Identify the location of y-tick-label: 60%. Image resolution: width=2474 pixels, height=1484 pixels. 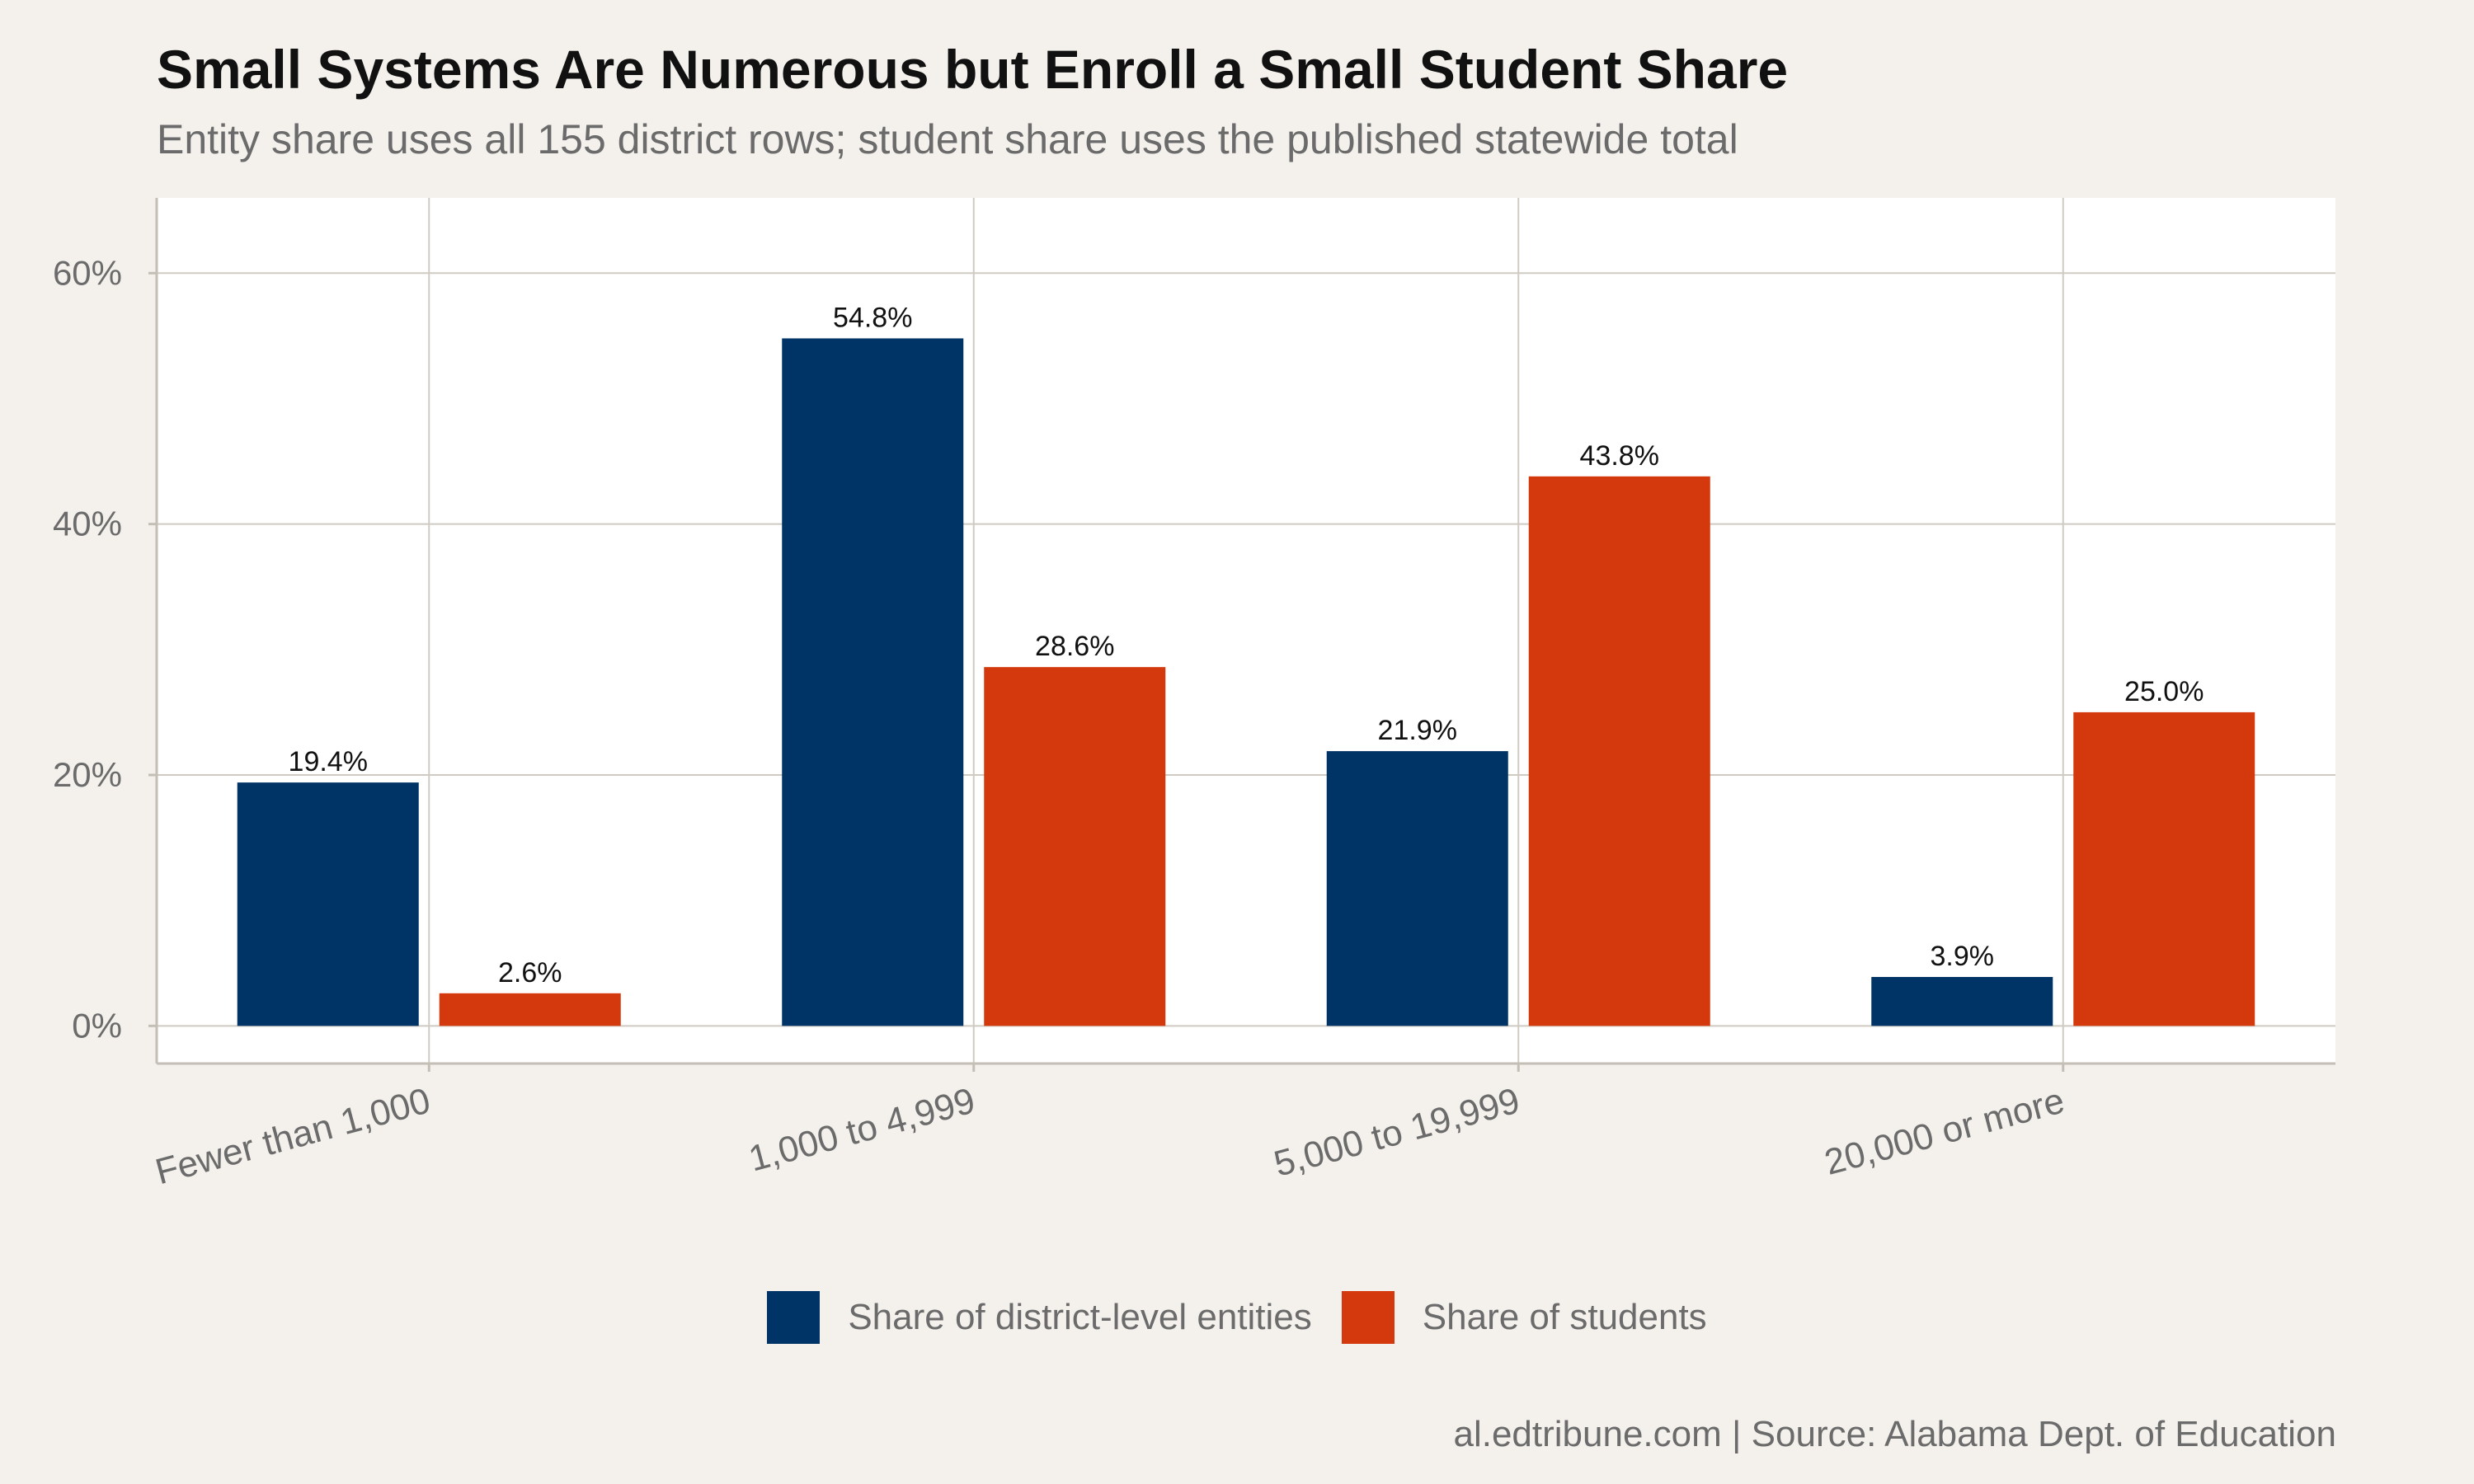
(87, 272).